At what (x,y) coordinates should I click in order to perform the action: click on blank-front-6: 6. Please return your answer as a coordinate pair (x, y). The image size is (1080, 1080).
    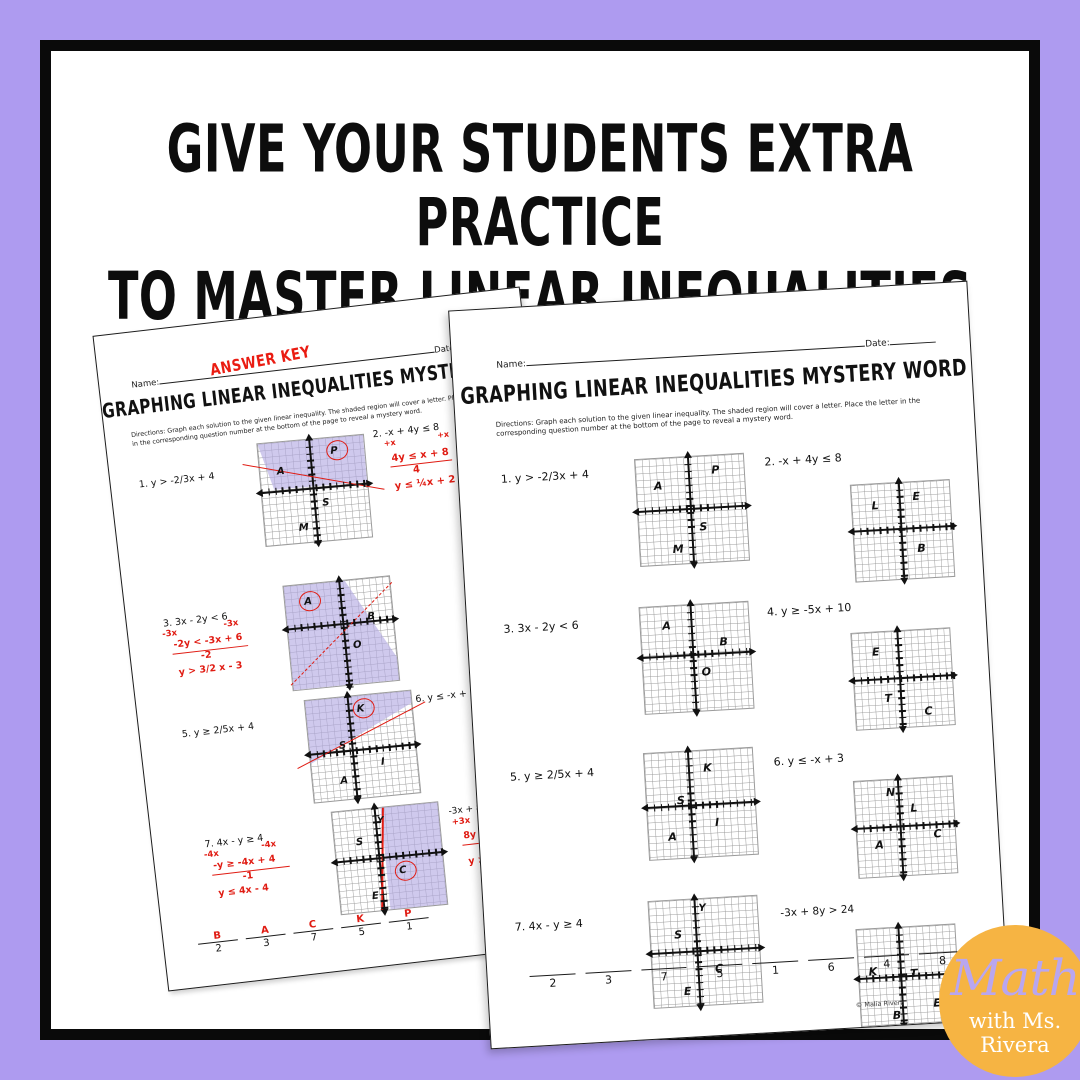
    Looking at the image, I should click on (831, 966).